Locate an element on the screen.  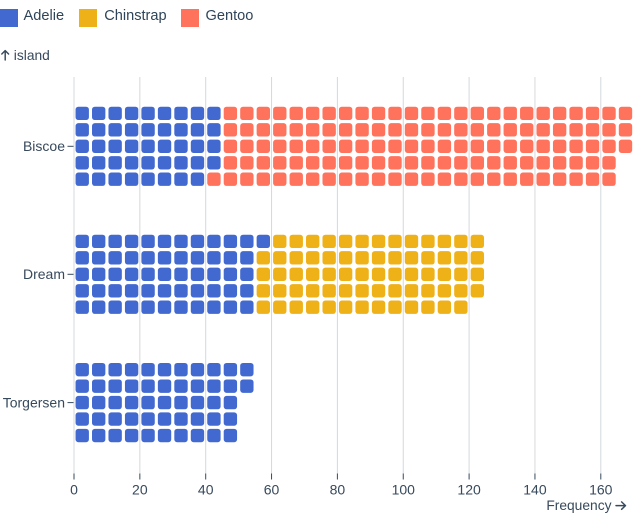
svg-text: 60 is located at coordinates (272, 490).